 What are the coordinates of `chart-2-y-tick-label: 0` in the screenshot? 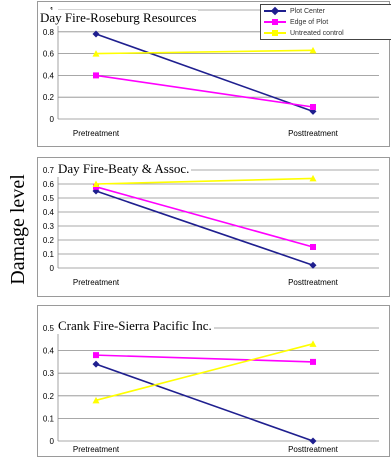 It's located at (52, 268).